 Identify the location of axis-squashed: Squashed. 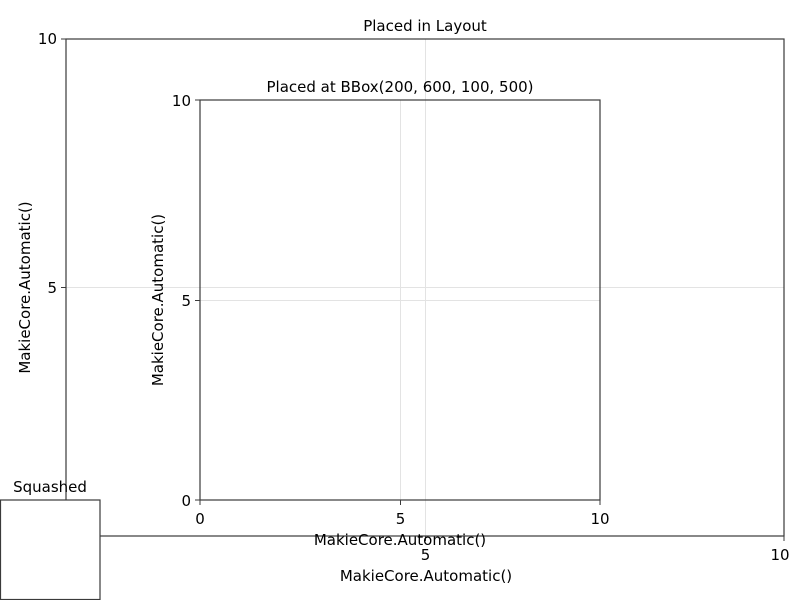
(50, 539).